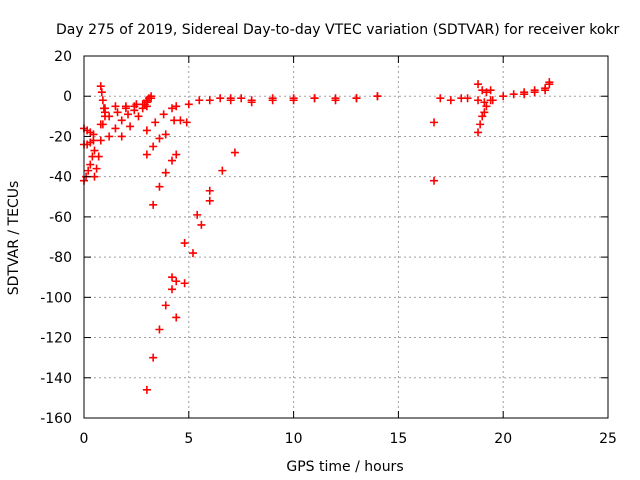 The width and height of the screenshot is (640, 480). Describe the element at coordinates (60, 258) in the screenshot. I see `y-tick-label: -80` at that location.